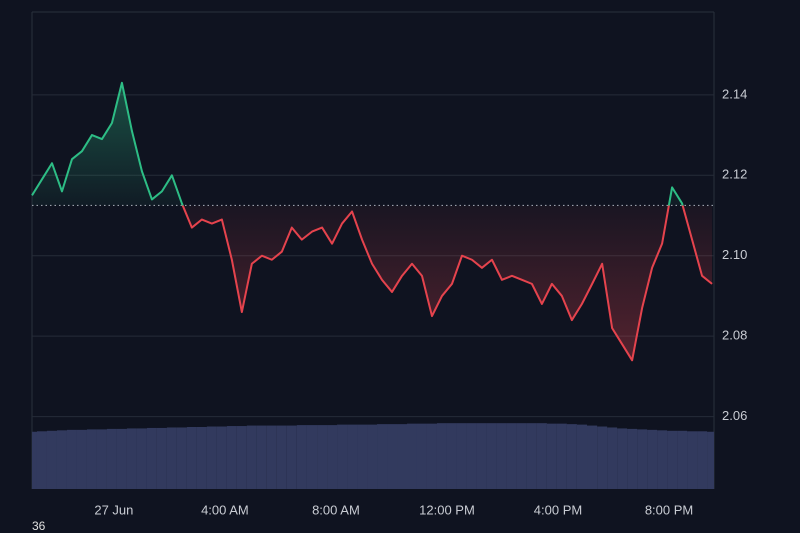 The image size is (800, 533). What do you see at coordinates (113, 509) in the screenshot?
I see `x-tick-label: 27 Jun` at bounding box center [113, 509].